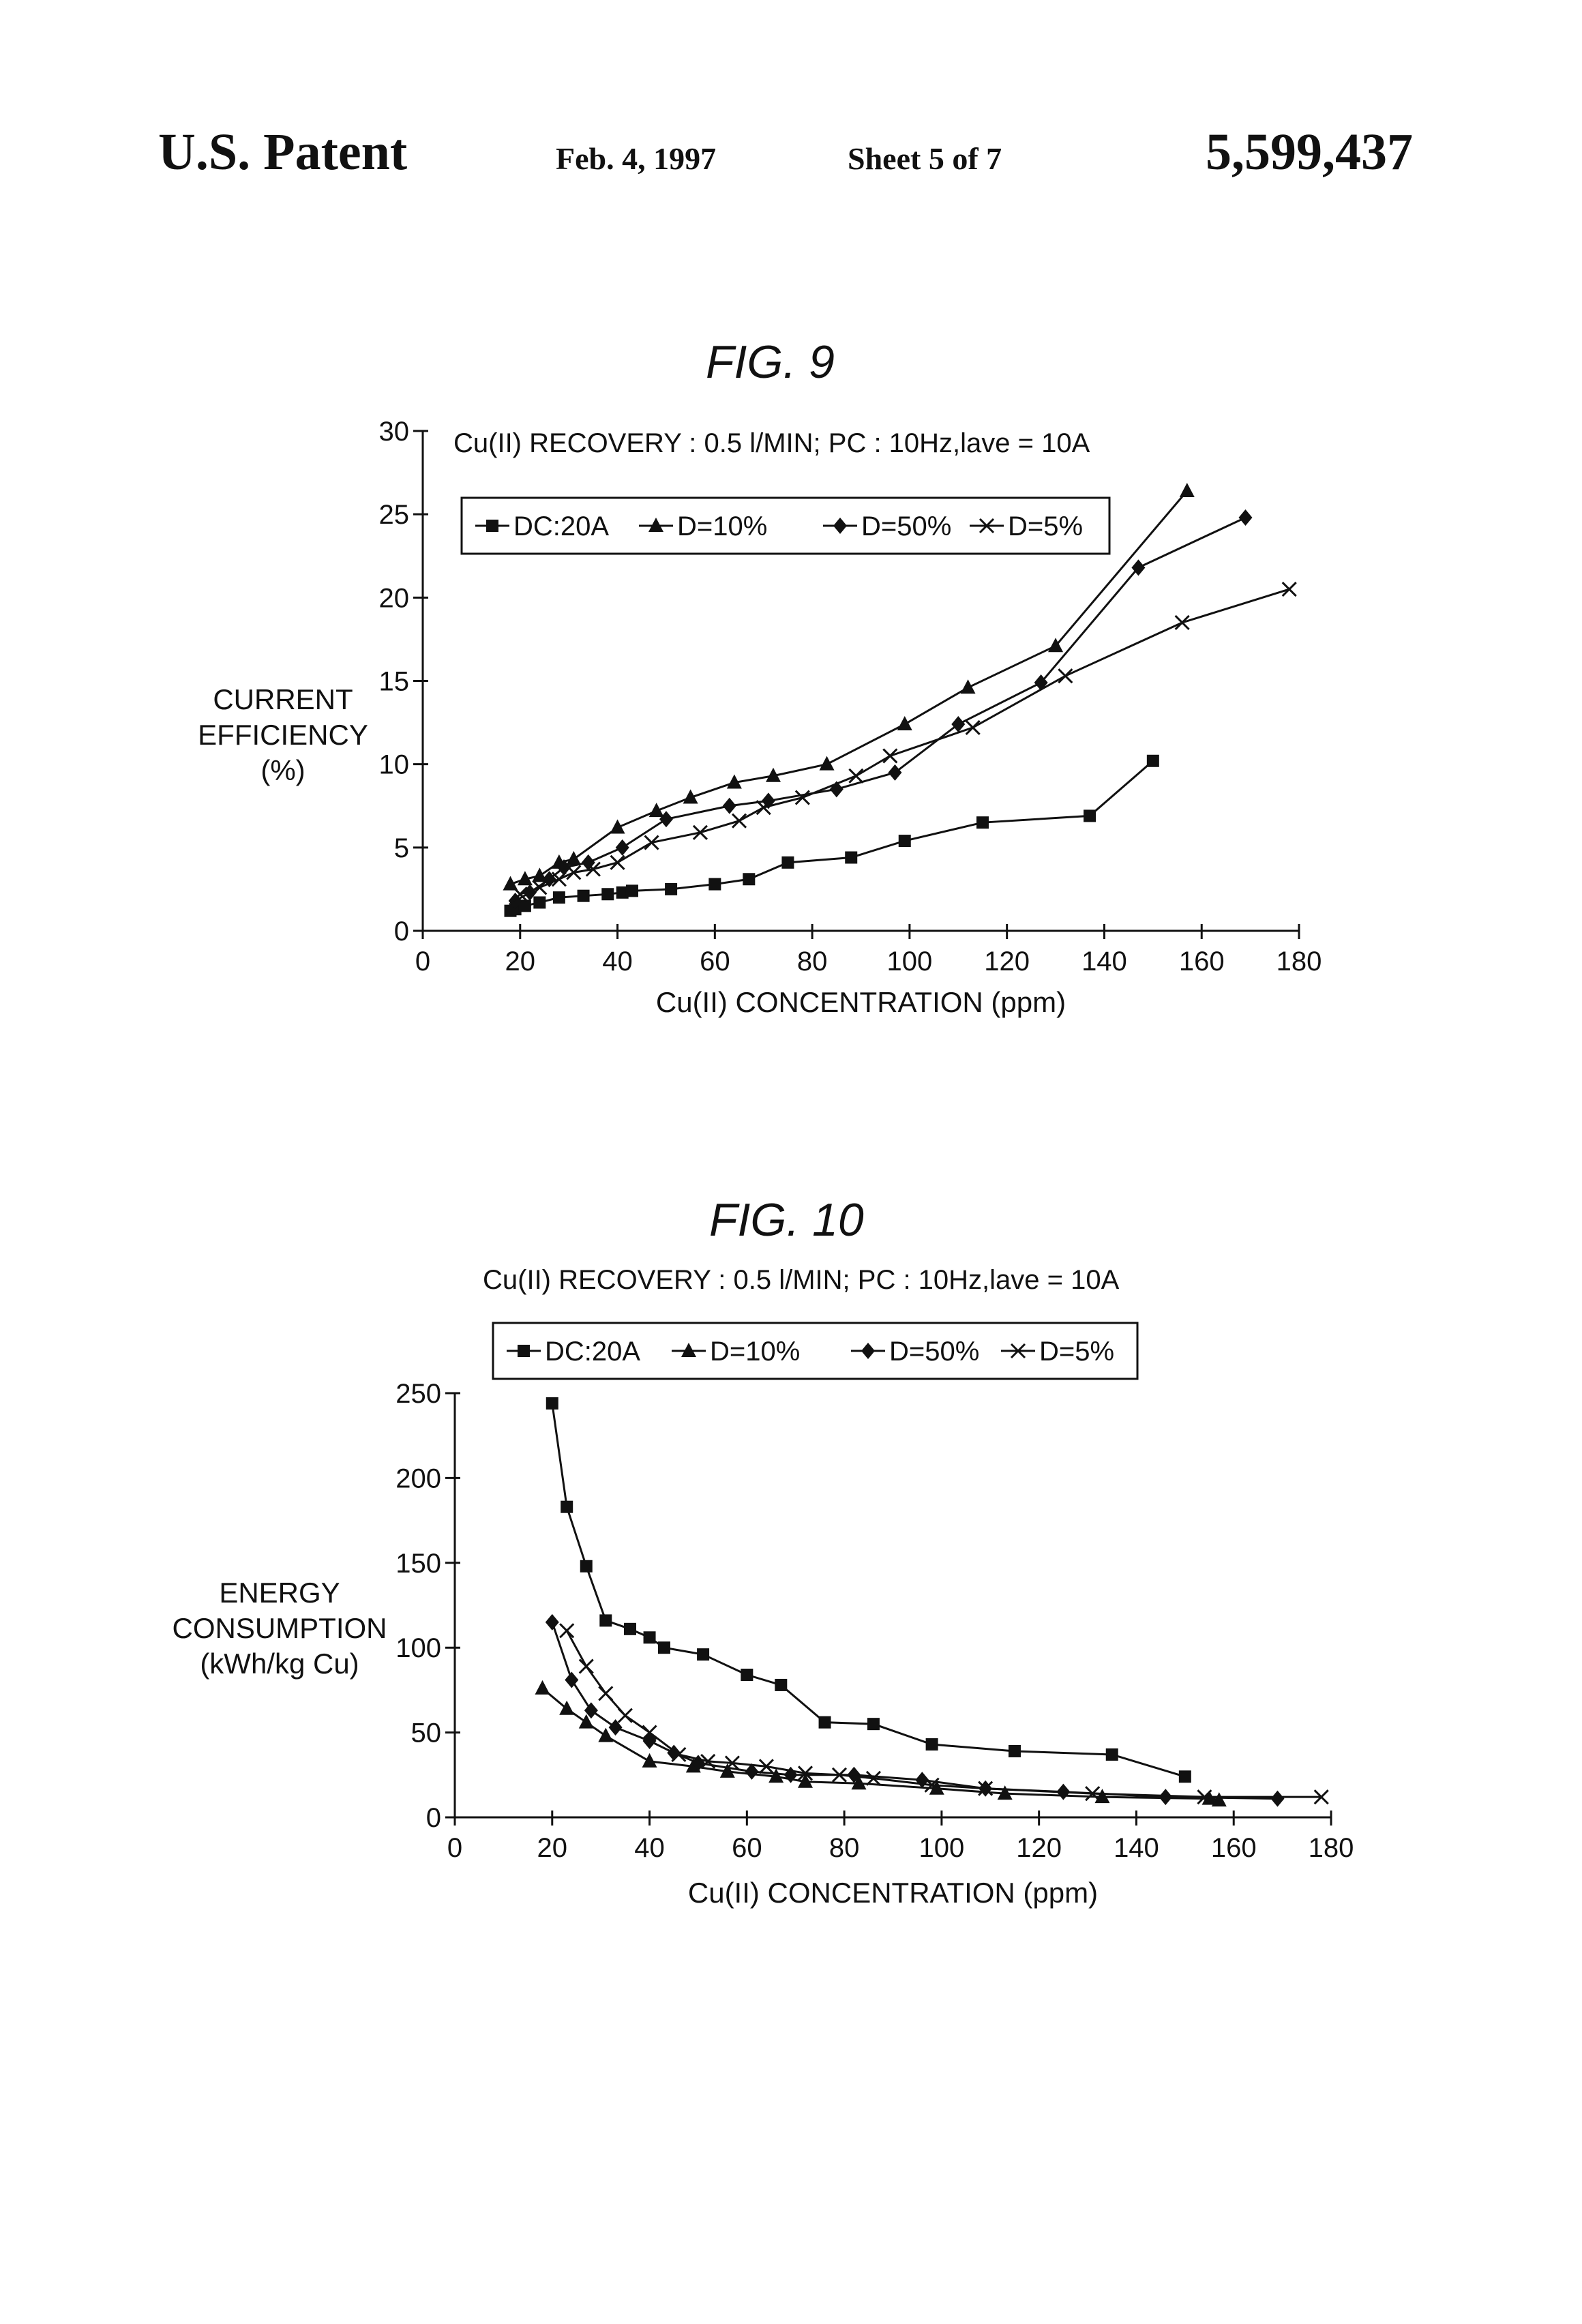  What do you see at coordinates (934, 1352) in the screenshot?
I see `fig10-legend-label-2: D=50%` at bounding box center [934, 1352].